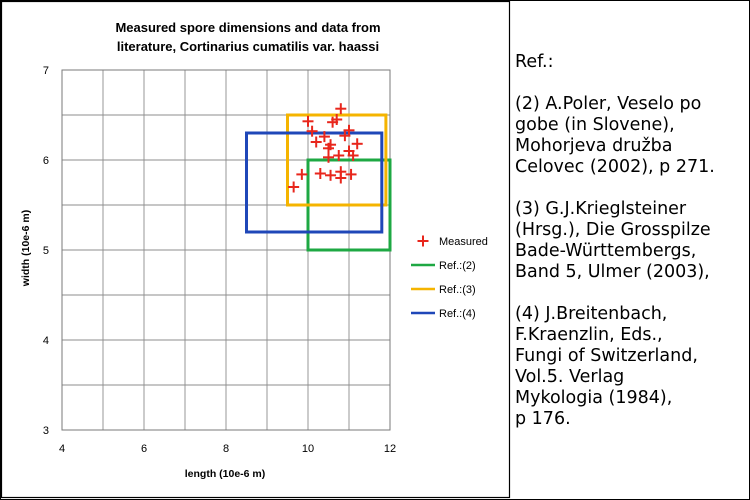  What do you see at coordinates (46, 431) in the screenshot?
I see `y-tick-label: 3` at bounding box center [46, 431].